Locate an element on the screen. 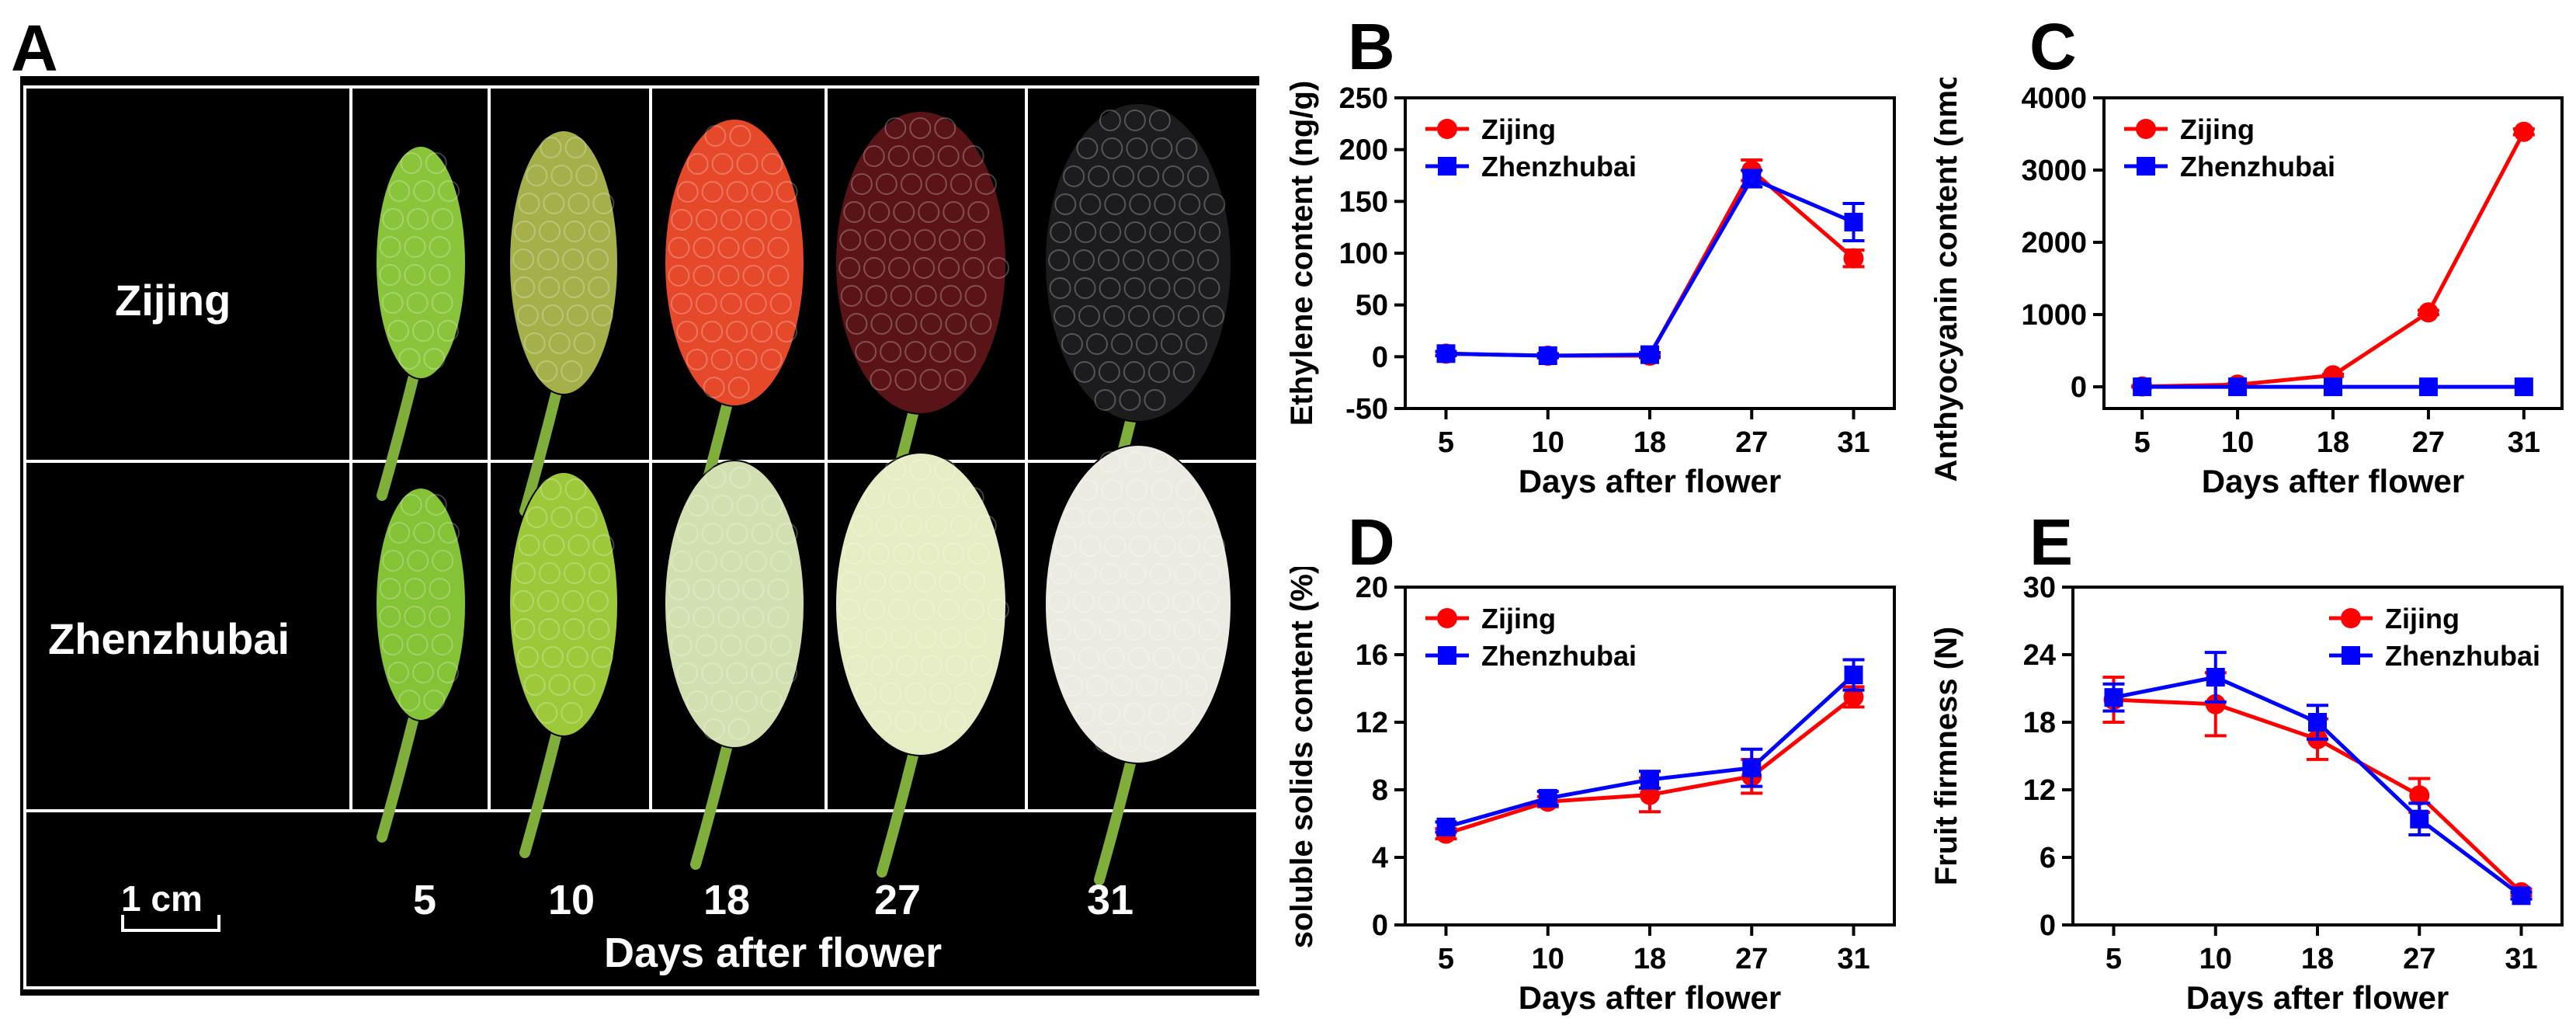 The height and width of the screenshot is (1029, 2576). y-tick-label: 0 is located at coordinates (1380, 357).